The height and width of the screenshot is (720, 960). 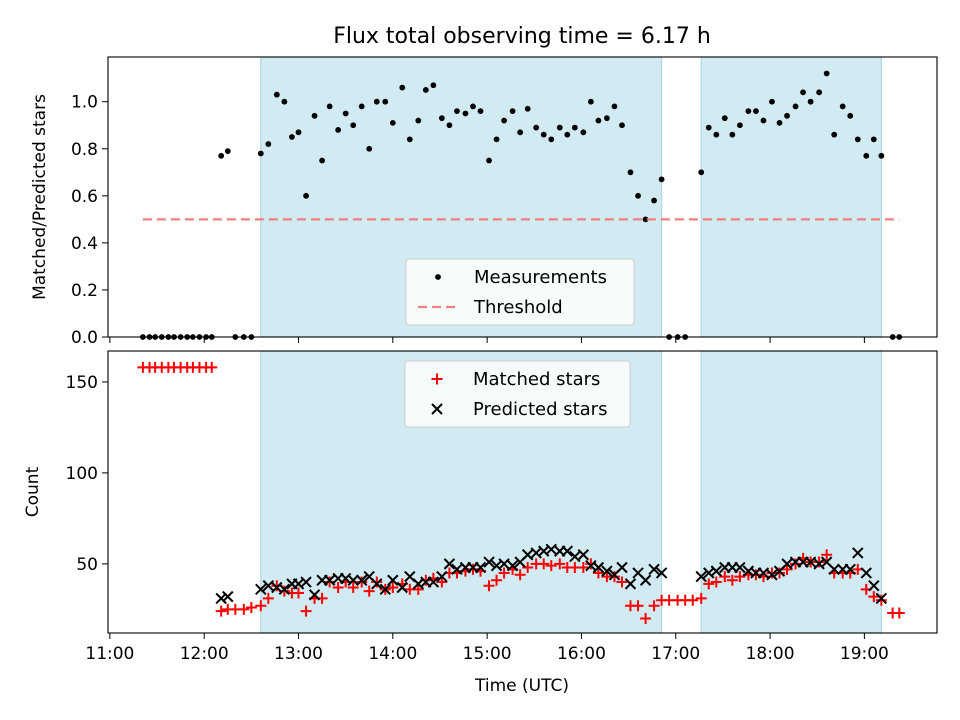 What do you see at coordinates (581, 654) in the screenshot?
I see `x-tick-label: 16:00` at bounding box center [581, 654].